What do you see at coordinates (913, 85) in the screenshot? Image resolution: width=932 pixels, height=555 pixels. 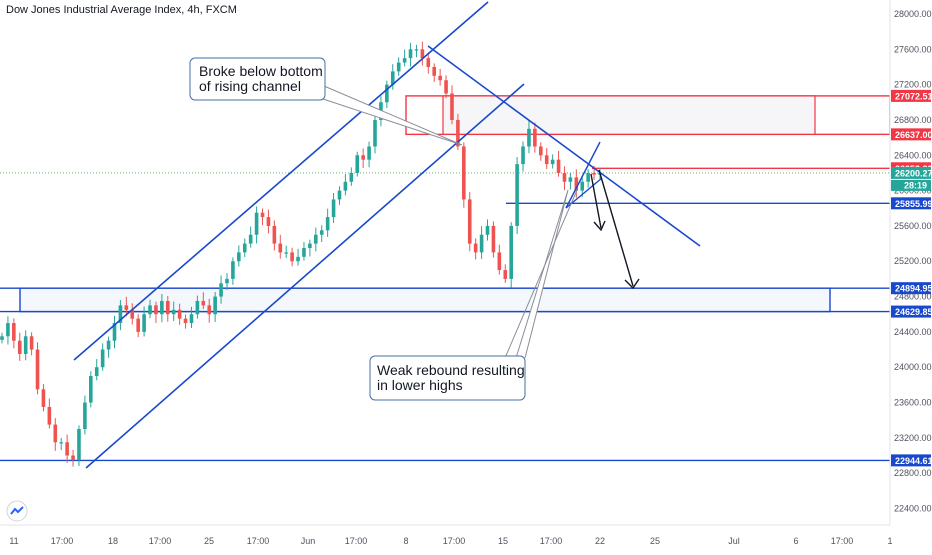 I see `y-tick-label: 27200.00` at bounding box center [913, 85].